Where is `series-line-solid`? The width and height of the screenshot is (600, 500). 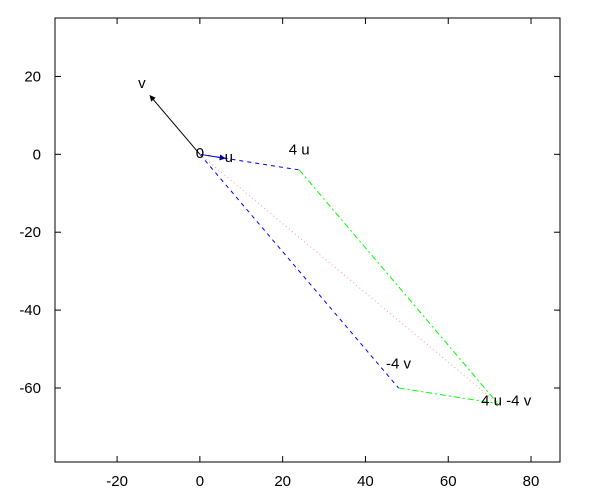
series-line-solid is located at coordinates (175, 125).